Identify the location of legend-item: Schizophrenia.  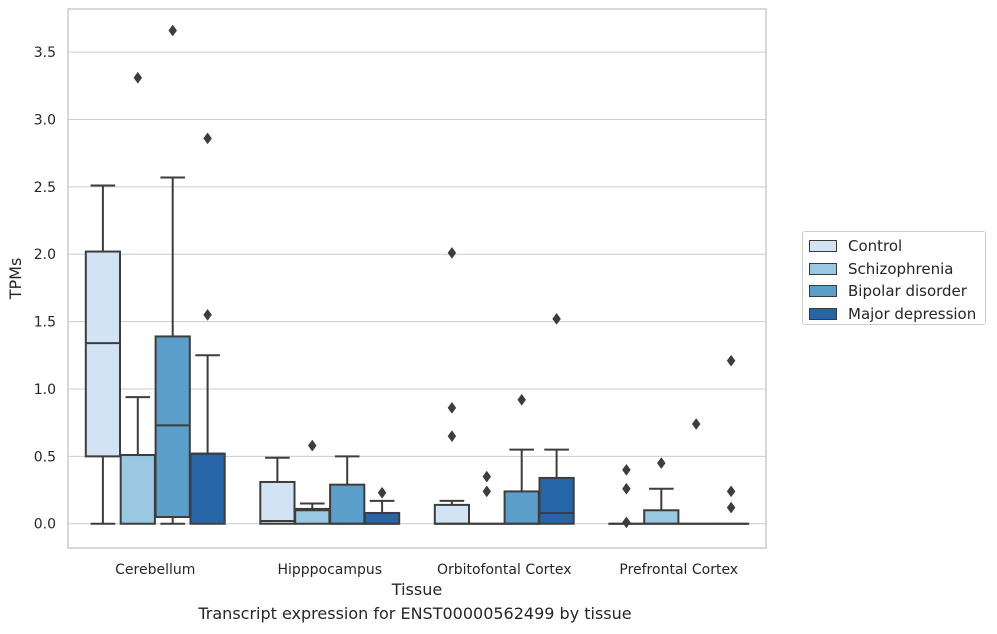
(881, 269).